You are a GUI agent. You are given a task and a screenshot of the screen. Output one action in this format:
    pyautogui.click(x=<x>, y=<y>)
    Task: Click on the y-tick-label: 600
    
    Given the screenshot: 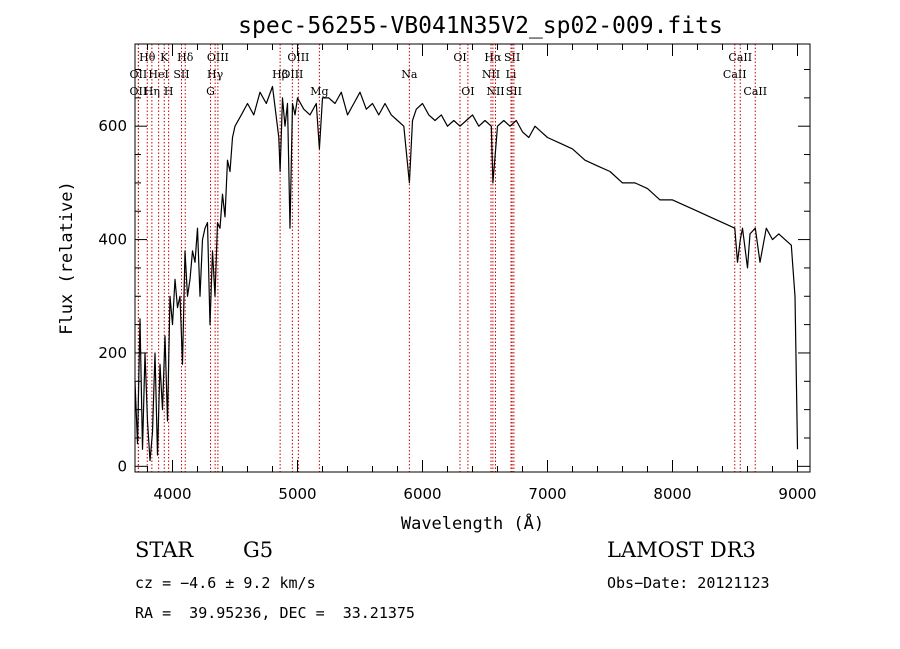 What is the action you would take?
    pyautogui.click(x=112, y=126)
    